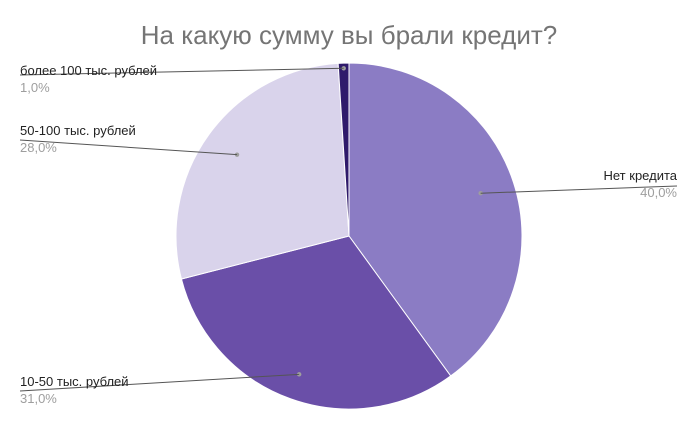  Describe the element at coordinates (343, 149) in the screenshot. I see `pie-slice` at that location.